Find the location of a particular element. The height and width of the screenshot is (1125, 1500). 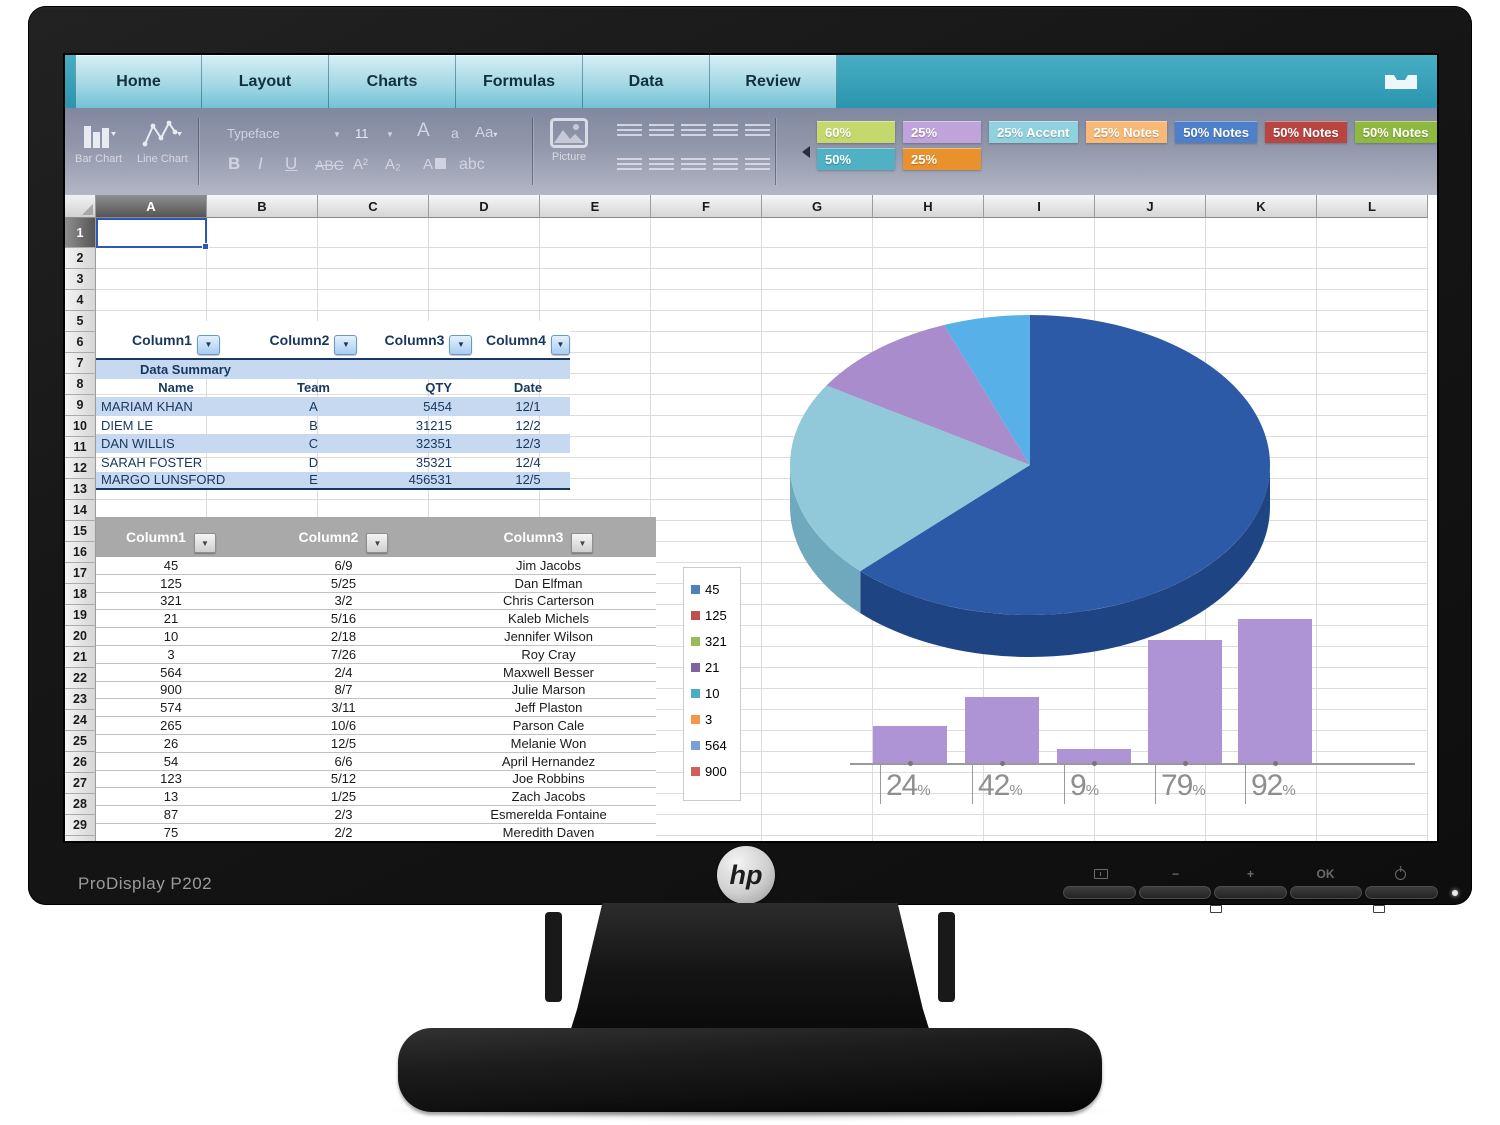

row-header-18: 18 is located at coordinates (80, 594).